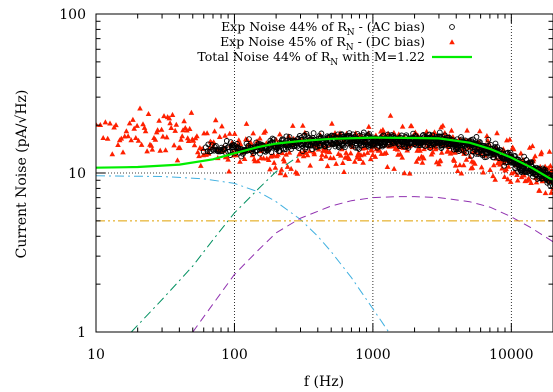 Image resolution: width=553 pixels, height=392 pixels. I want to click on y-tick-label: 10, so click(77, 174).